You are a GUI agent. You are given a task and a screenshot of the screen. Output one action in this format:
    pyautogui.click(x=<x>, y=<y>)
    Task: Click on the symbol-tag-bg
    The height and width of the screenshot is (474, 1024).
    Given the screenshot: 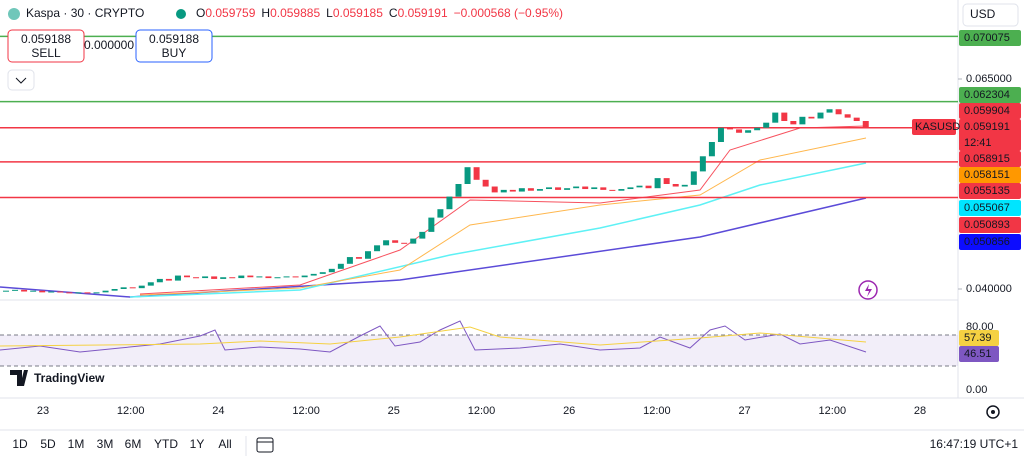 What is the action you would take?
    pyautogui.click(x=934, y=127)
    